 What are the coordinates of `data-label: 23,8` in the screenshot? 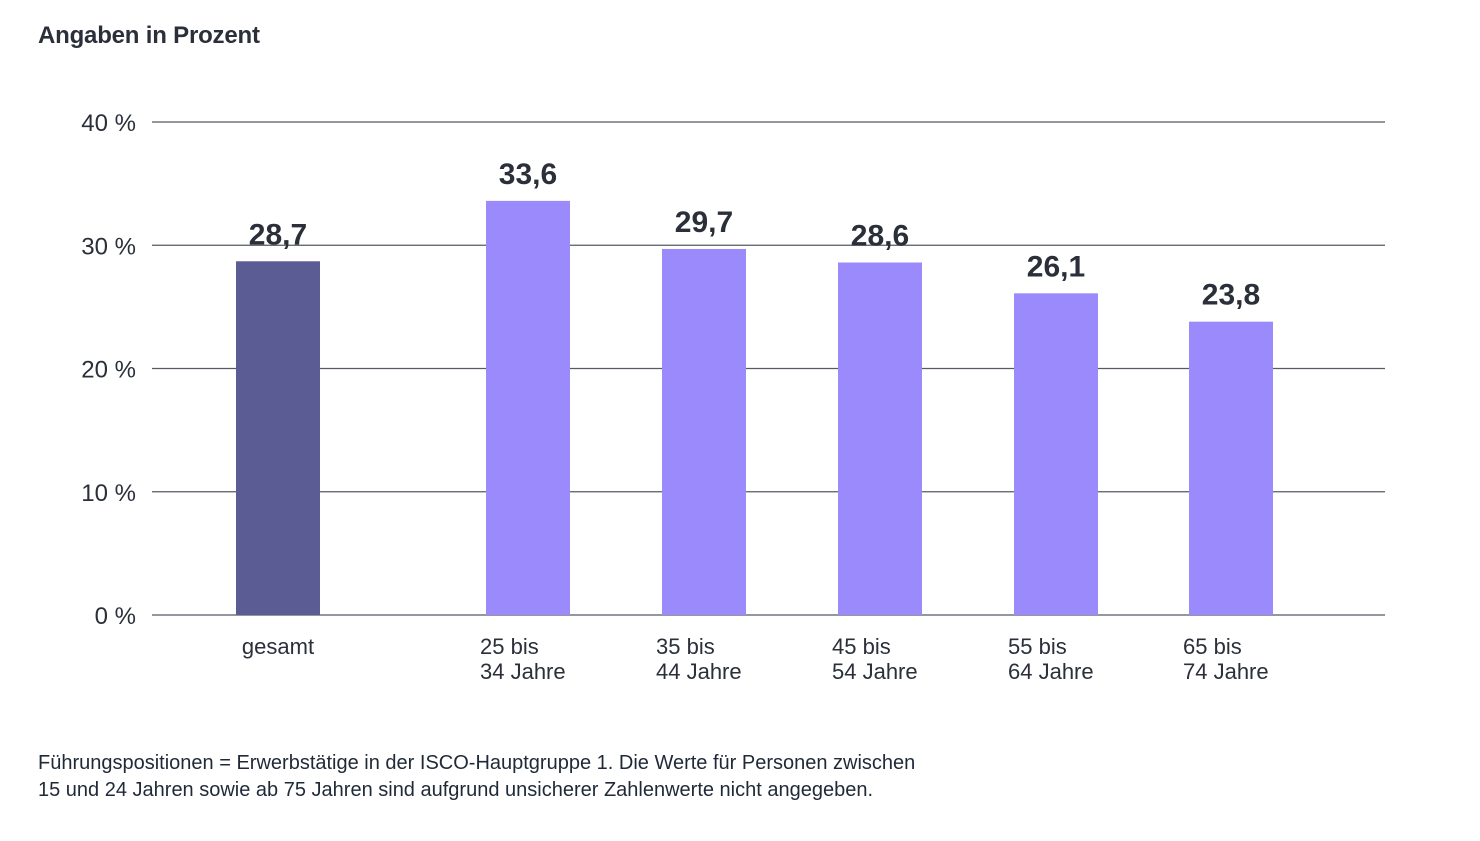 It's located at (1231, 295).